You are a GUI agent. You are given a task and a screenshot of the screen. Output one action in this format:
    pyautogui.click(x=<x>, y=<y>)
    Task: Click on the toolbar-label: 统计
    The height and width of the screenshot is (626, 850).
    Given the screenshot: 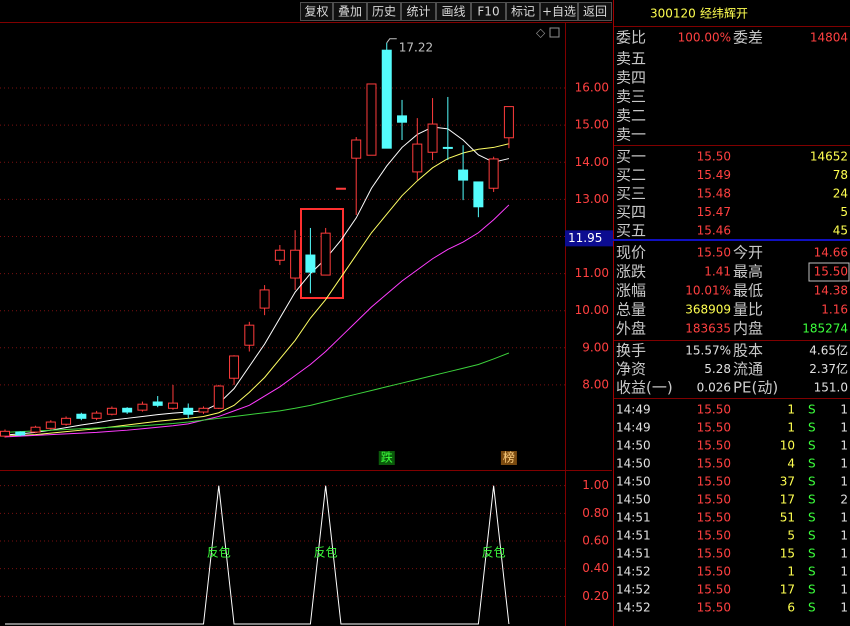 What is the action you would take?
    pyautogui.click(x=418, y=12)
    